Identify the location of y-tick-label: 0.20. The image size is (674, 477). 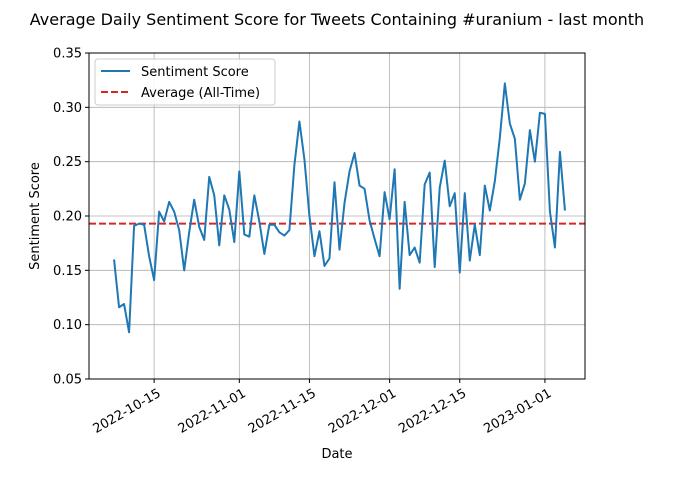
(67, 217).